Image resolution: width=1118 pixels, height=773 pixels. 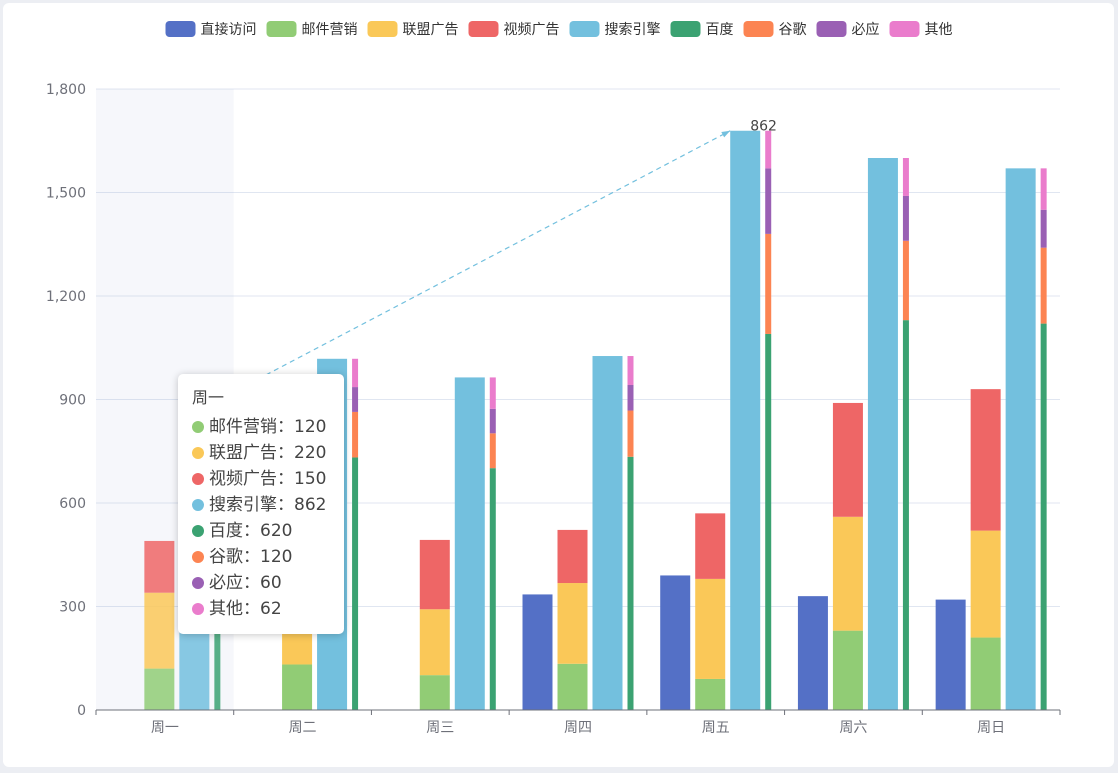 I want to click on legend-item-联盟广告: 联盟广告, so click(x=413, y=29).